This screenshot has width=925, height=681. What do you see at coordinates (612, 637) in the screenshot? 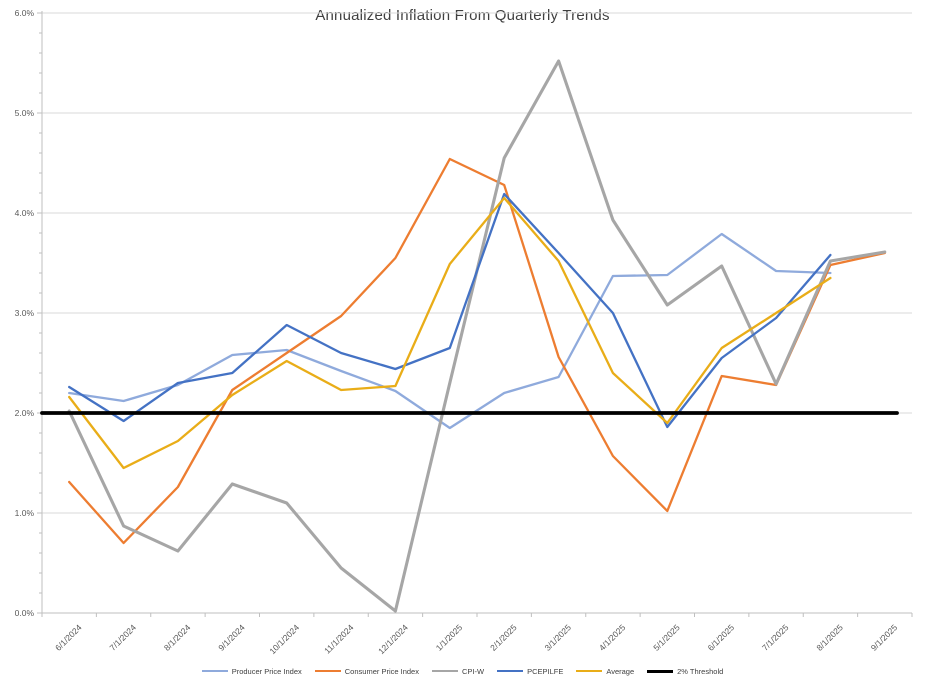
I see `x-axis-label: 4/1/2025` at bounding box center [612, 637].